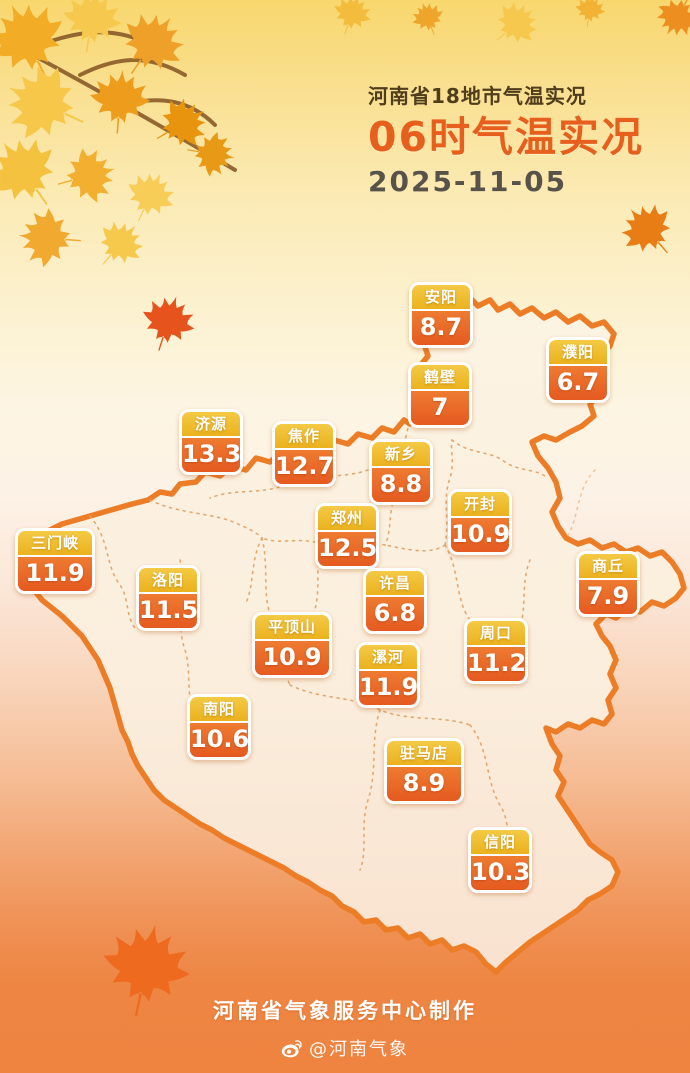  I want to click on city-badge: 济源 13.3, so click(211, 442).